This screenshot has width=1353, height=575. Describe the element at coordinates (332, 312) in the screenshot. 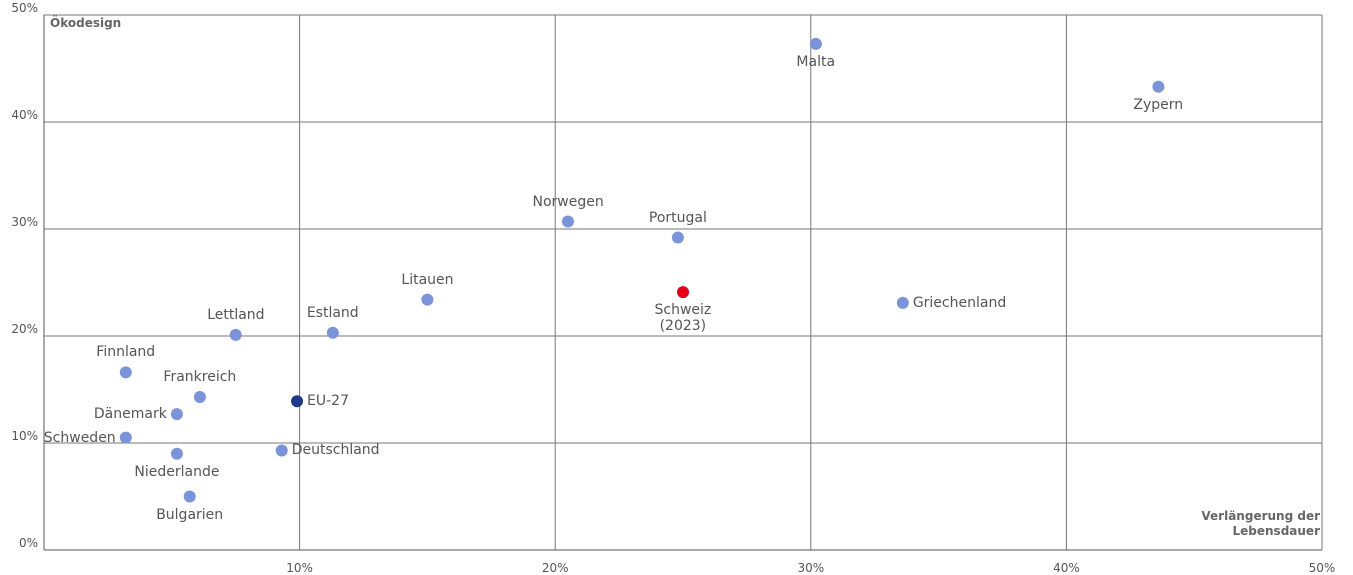

I see `point-label: Estland` at that location.